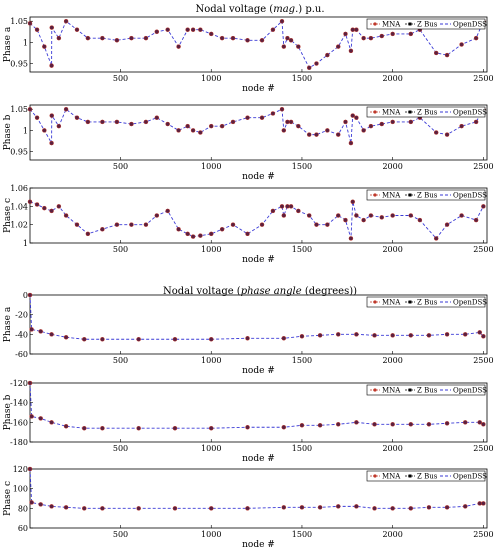 The width and height of the screenshot is (494, 550). What do you see at coordinates (25, 295) in the screenshot?
I see `y-tick-label: 0` at bounding box center [25, 295].